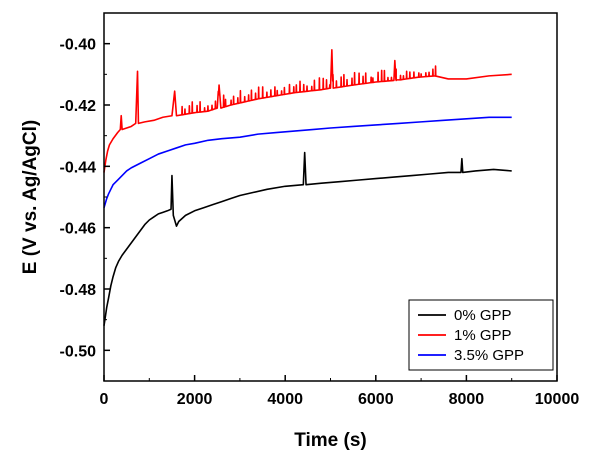  Describe the element at coordinates (78, 45) in the screenshot. I see `y-tick-label: -0.40` at that location.